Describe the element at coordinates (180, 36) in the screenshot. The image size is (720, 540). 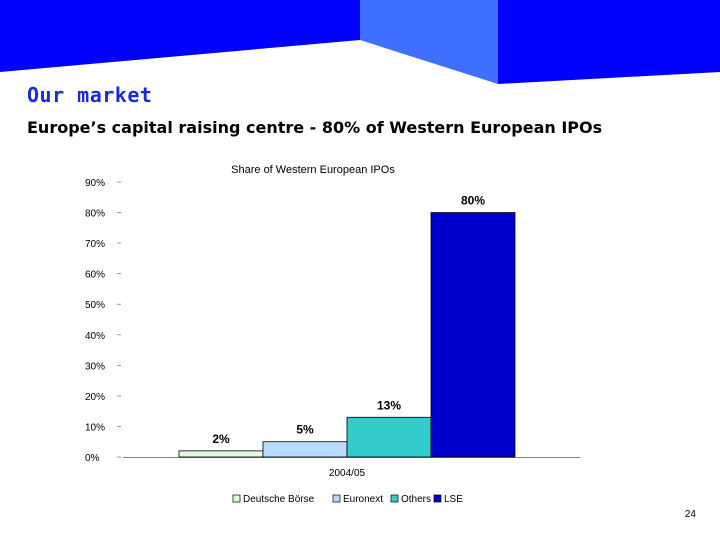
I see `banner-left-shape` at that location.